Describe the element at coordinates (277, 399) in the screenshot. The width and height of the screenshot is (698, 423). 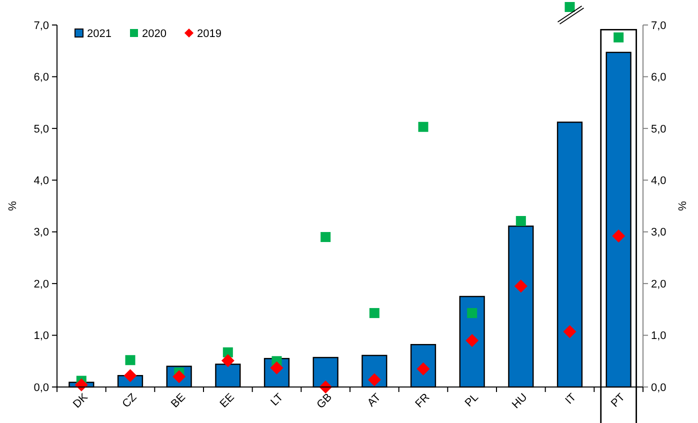
I see `x-tick-label: LT` at that location.